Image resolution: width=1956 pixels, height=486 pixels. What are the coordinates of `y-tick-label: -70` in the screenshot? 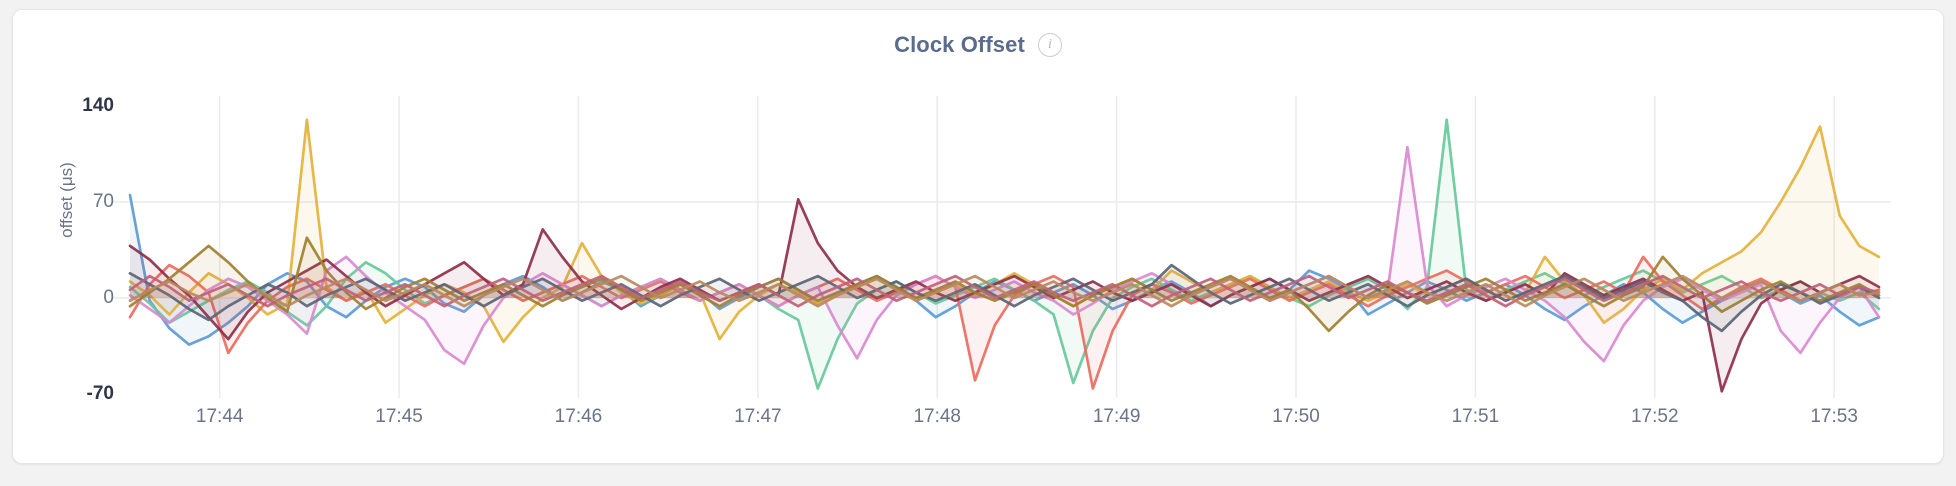 It's located at (100, 393).